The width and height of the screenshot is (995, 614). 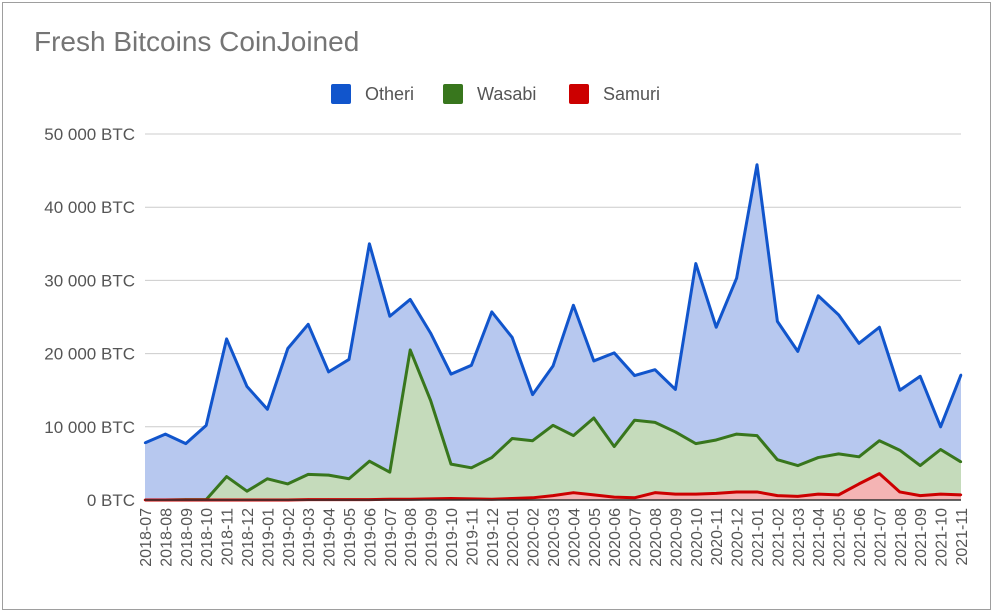 What do you see at coordinates (453, 94) in the screenshot?
I see `legend-swatch-wasabi` at bounding box center [453, 94].